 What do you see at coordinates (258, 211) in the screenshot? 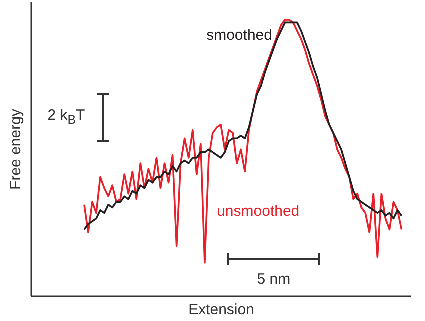
I see `series-label: unsmoothed` at bounding box center [258, 211].